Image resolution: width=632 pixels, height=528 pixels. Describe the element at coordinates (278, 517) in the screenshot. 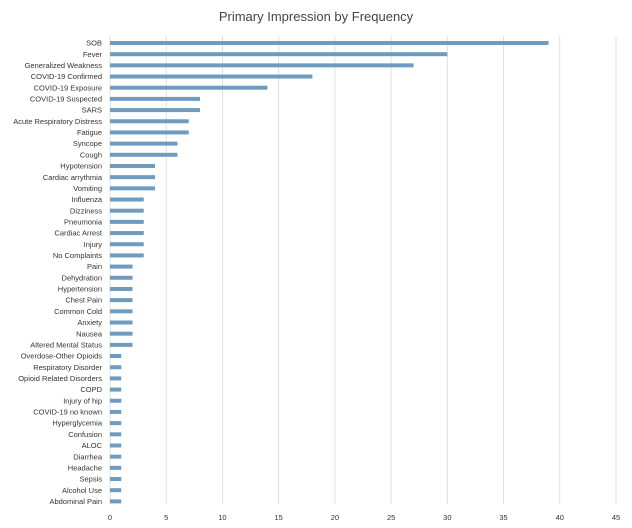

I see `x-tick-label: 15` at that location.